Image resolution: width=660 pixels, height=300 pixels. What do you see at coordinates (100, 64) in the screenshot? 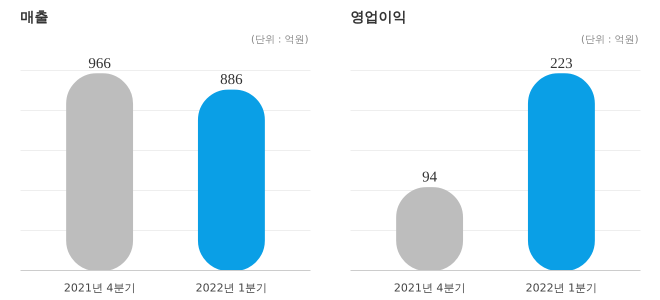
I see `data-label: 966` at bounding box center [100, 64].